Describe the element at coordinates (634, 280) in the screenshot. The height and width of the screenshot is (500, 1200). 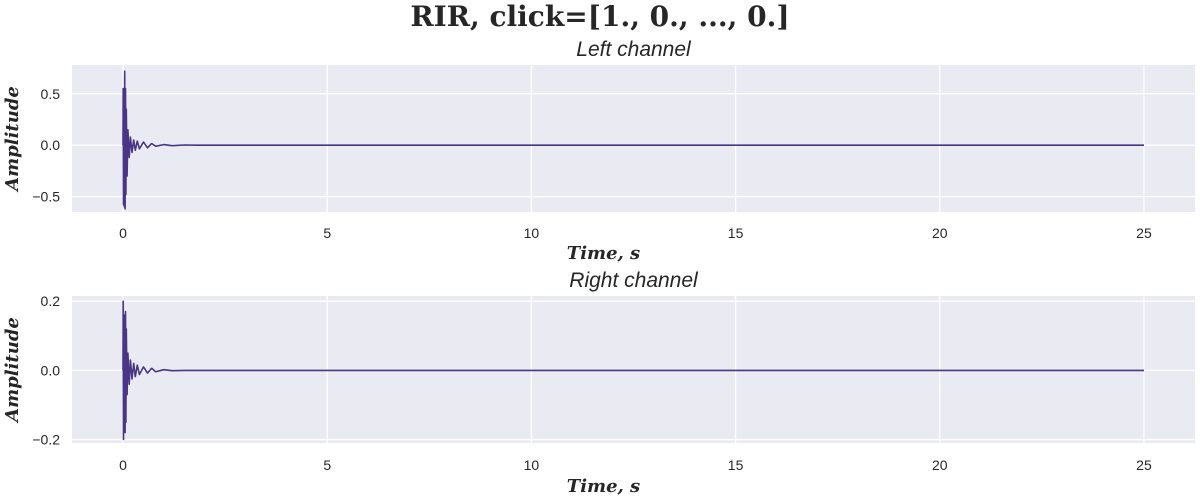
I see `right-channel-title: Right channel` at that location.